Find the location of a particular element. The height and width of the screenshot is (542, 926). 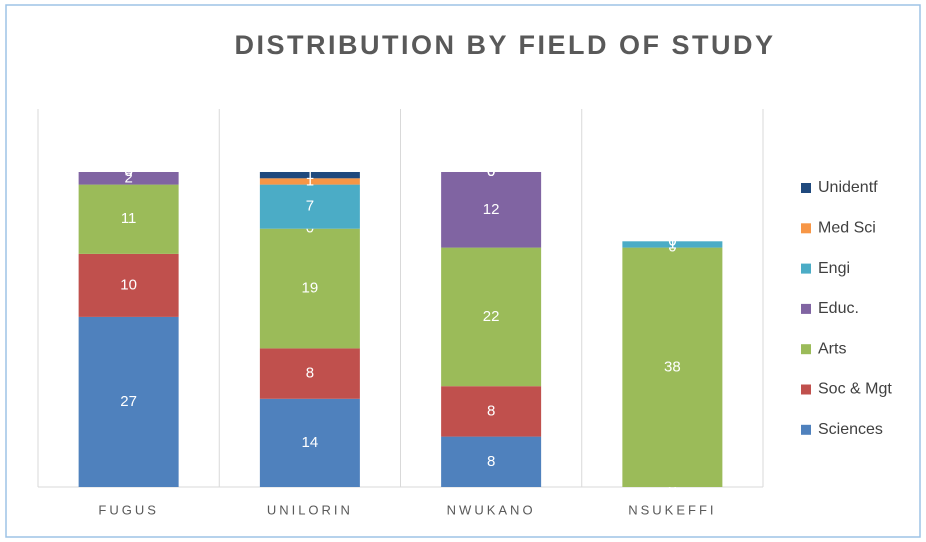

data-label: 19 is located at coordinates (310, 288).